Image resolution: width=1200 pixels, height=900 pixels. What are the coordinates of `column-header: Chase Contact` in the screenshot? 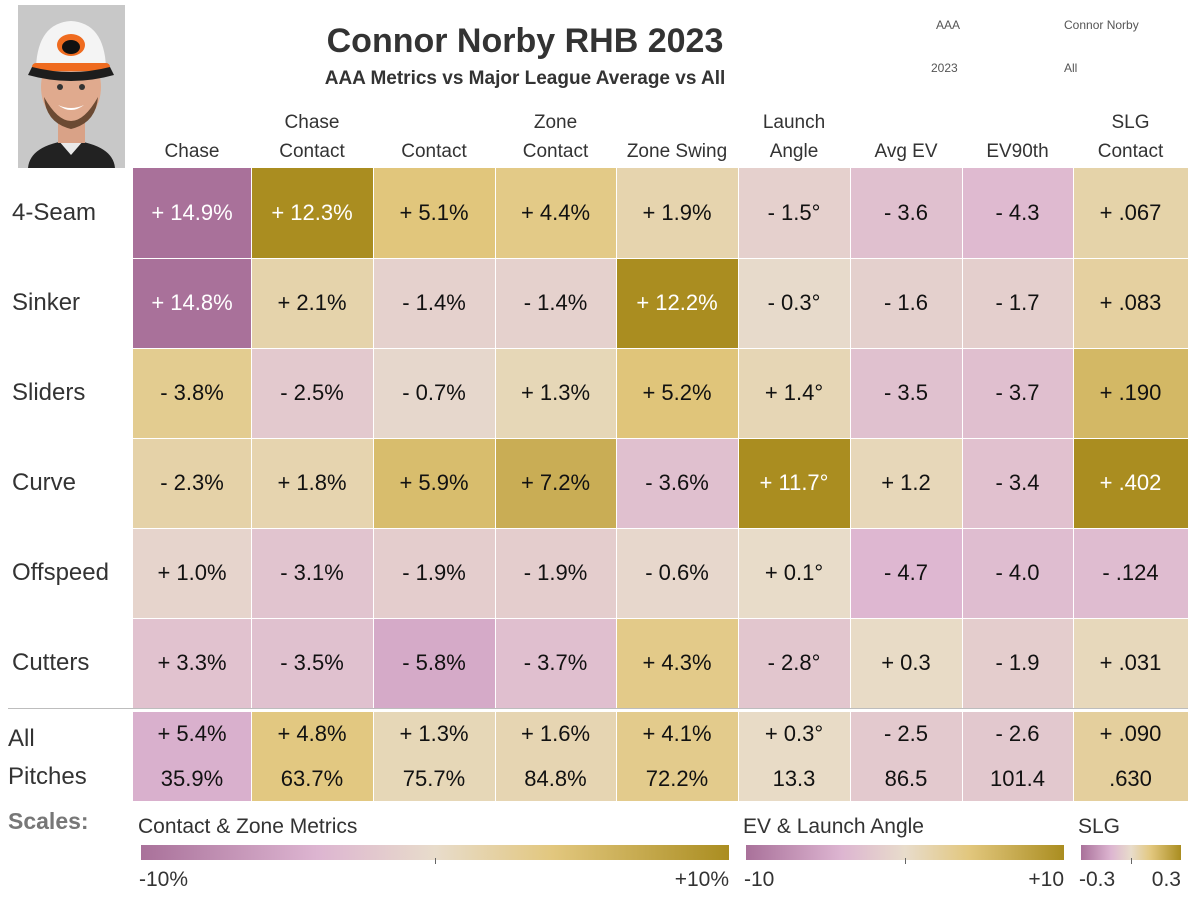 It's located at (312, 138).